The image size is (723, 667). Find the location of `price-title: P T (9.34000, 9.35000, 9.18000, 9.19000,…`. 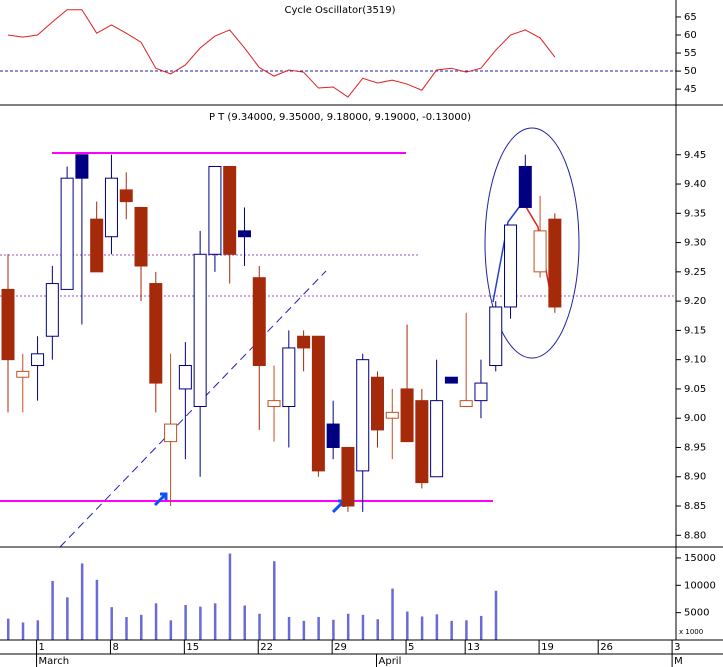

price-title: P T (9.34000, 9.35000, 9.18000, 9.19000,… is located at coordinates (340, 117).